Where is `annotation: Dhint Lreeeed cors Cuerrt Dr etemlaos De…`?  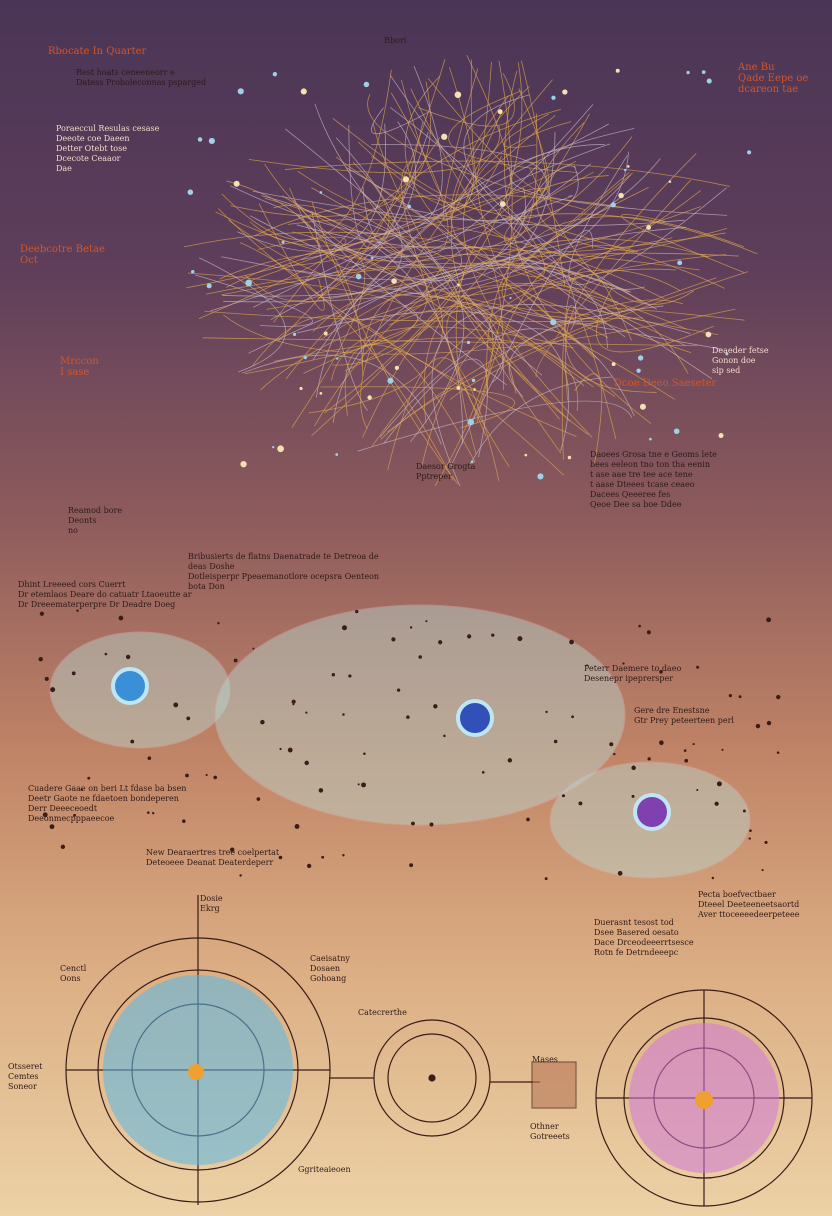 annotation: Dhint Lreeeed cors Cuerrt Dr etemlaos De… is located at coordinates (105, 594).